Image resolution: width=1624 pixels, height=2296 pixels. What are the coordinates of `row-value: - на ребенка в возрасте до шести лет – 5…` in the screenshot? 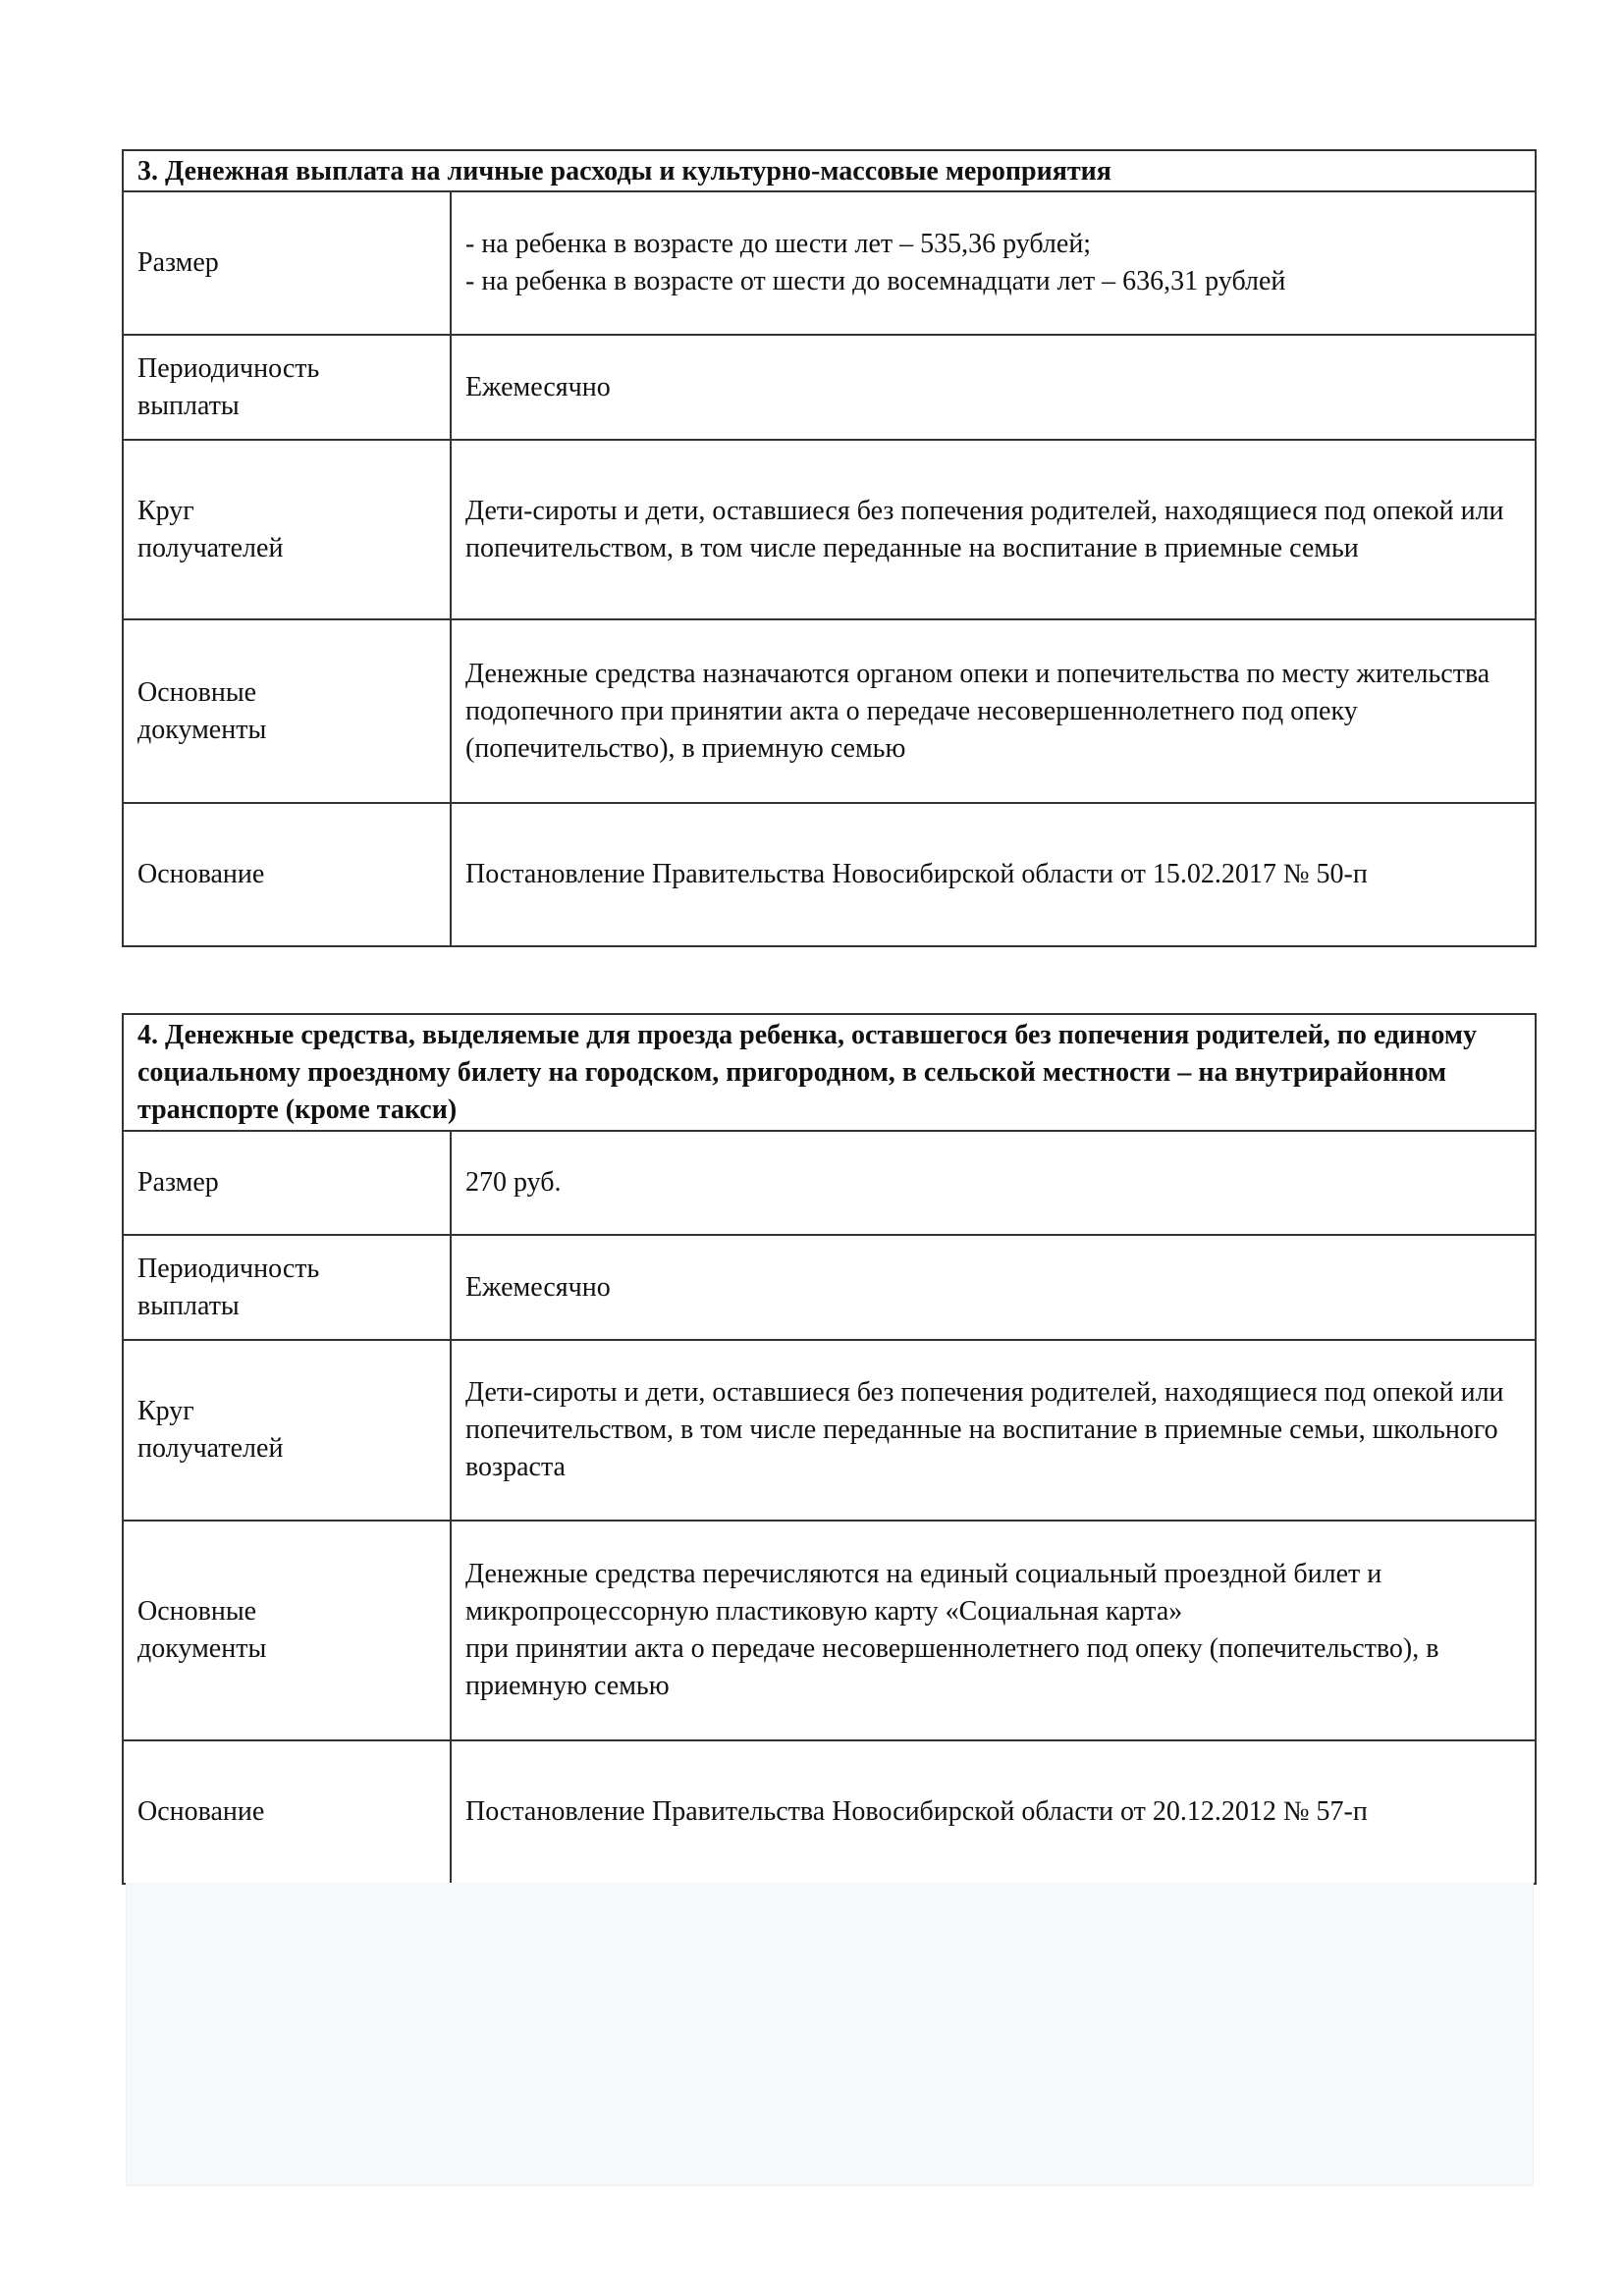 It's located at (993, 263).